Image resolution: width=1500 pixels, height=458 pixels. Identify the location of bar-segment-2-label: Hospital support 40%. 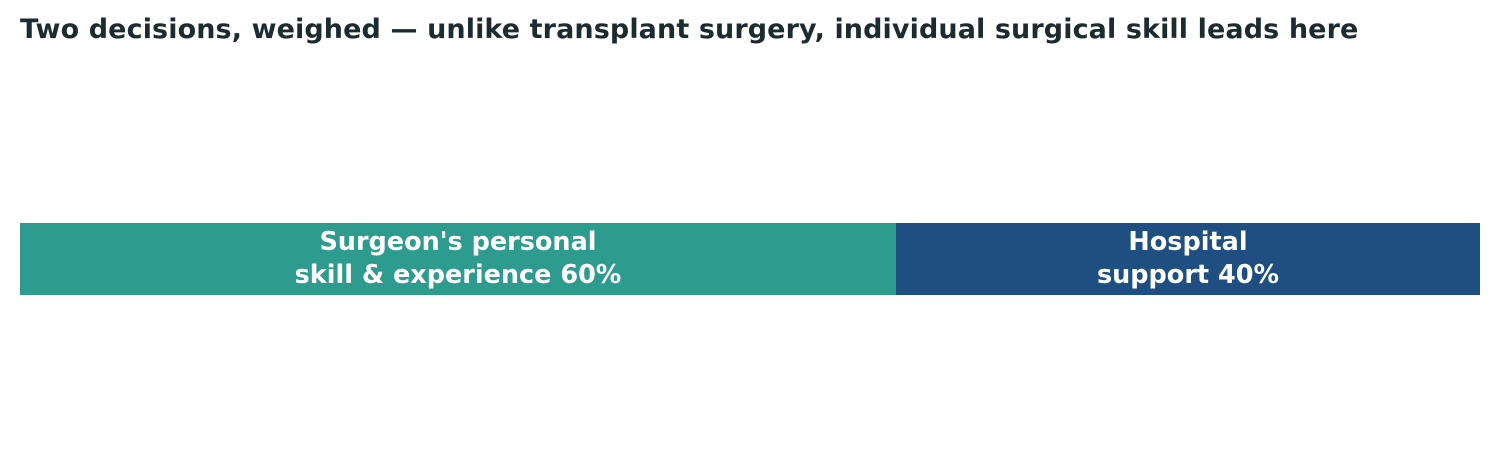
(1188, 258).